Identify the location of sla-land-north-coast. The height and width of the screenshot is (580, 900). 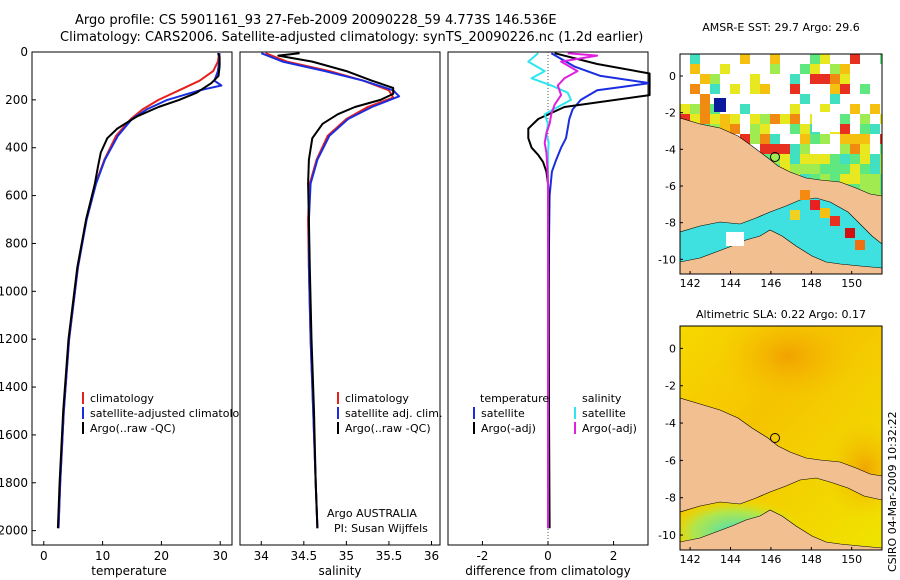
(781, 455).